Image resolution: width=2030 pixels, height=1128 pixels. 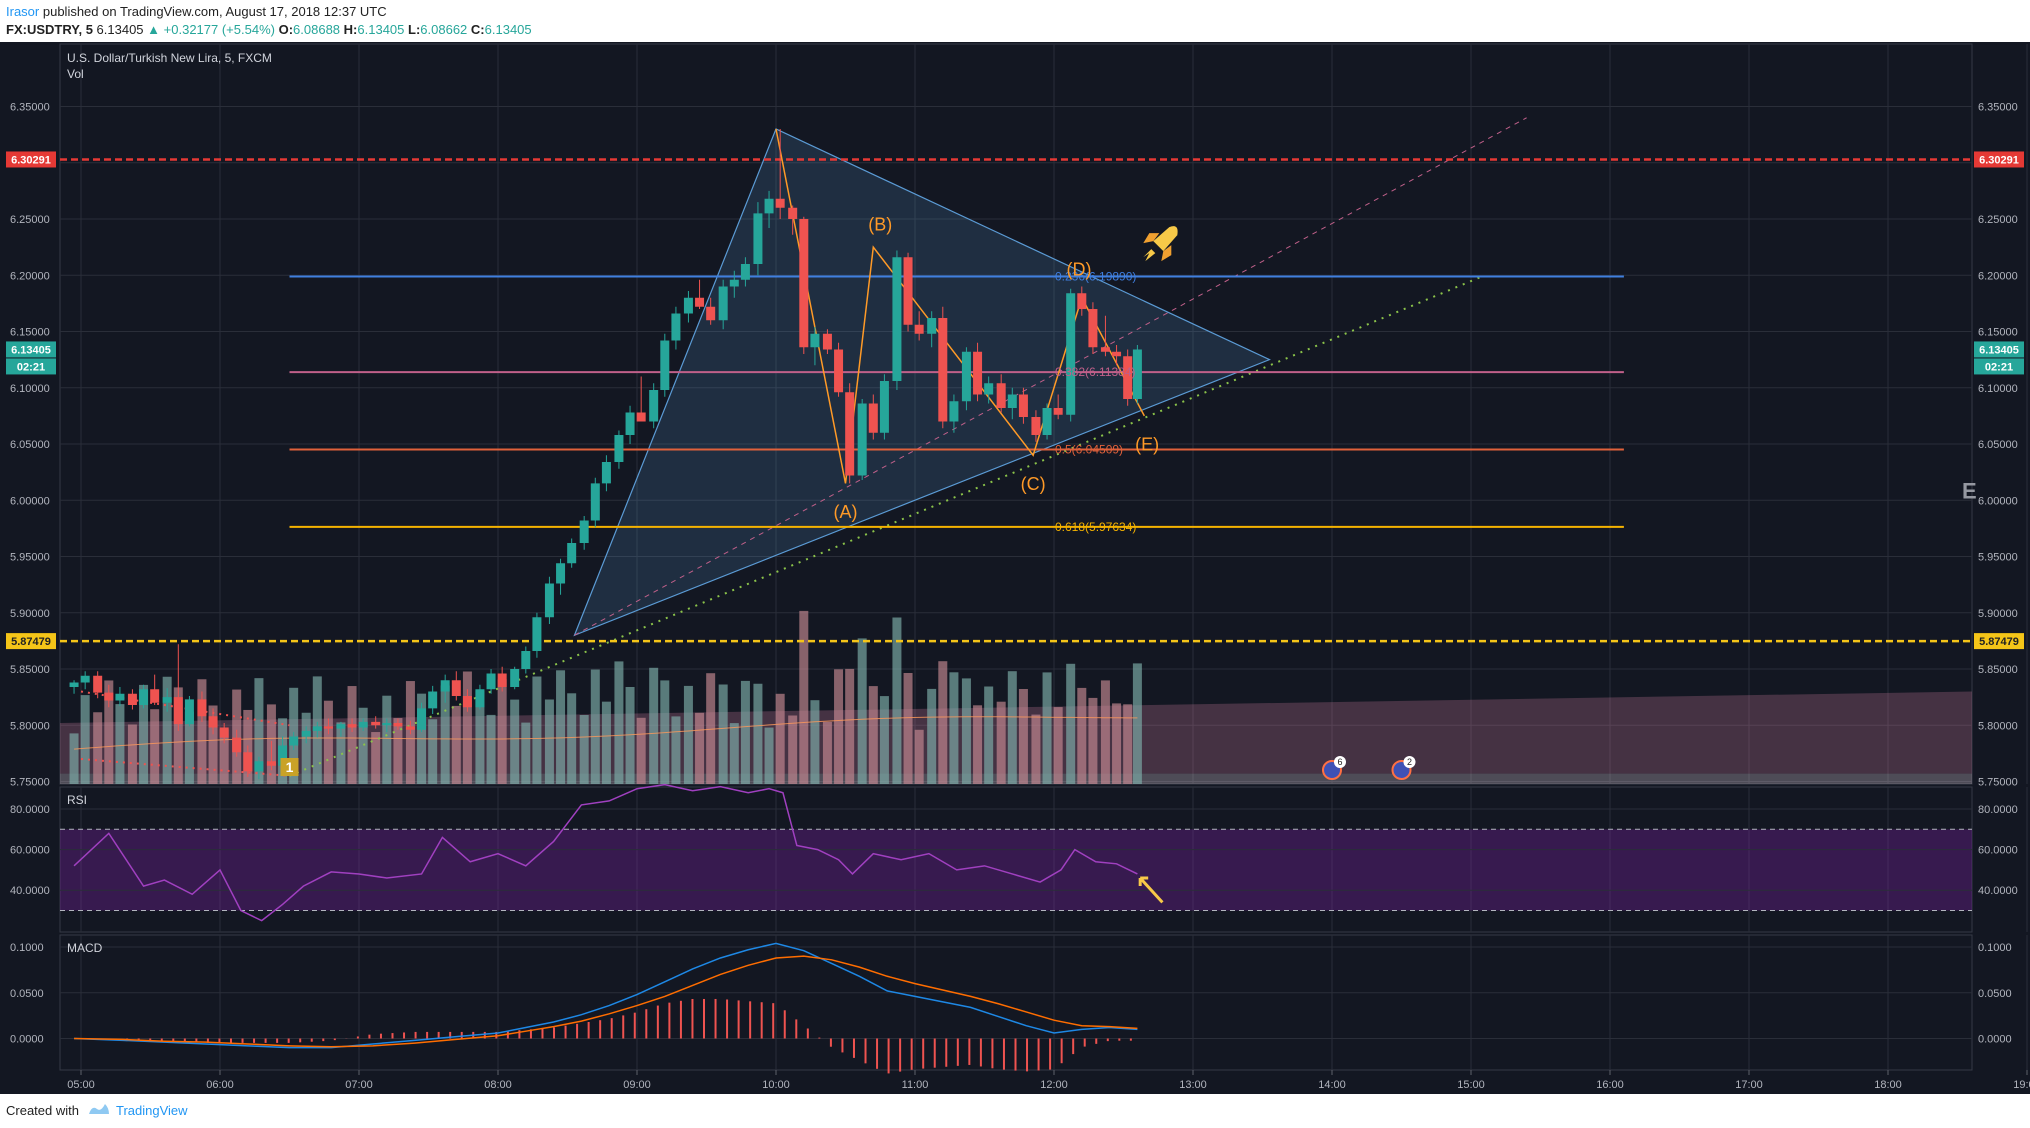 I want to click on price-tick-right: 5.95000, so click(x=1998, y=558).